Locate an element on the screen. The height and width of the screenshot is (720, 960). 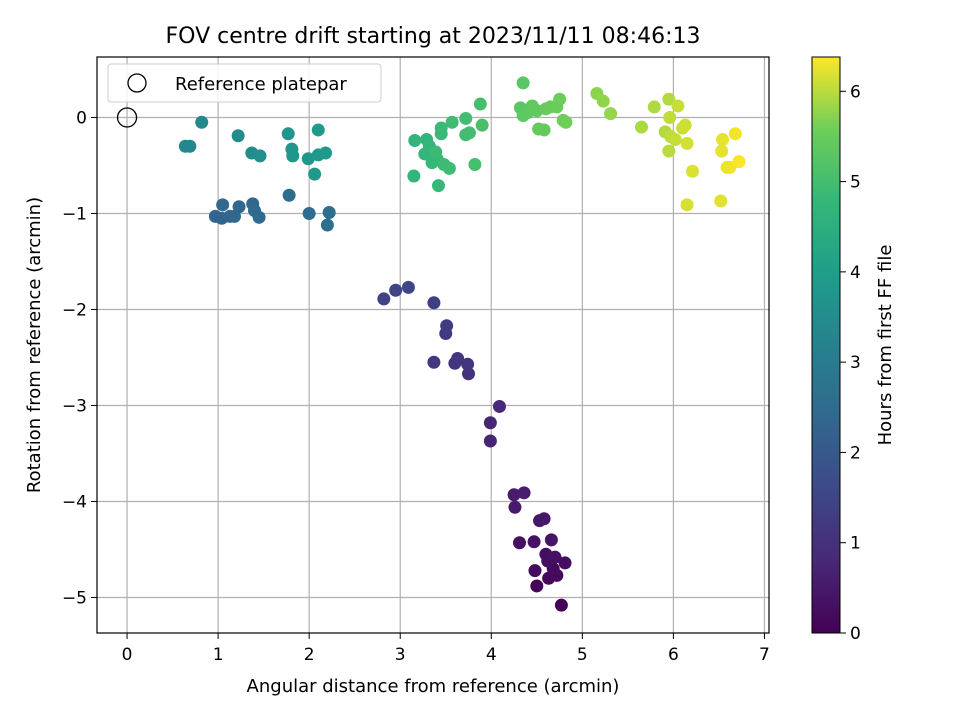
y-tick-label: −5 is located at coordinates (74, 598).